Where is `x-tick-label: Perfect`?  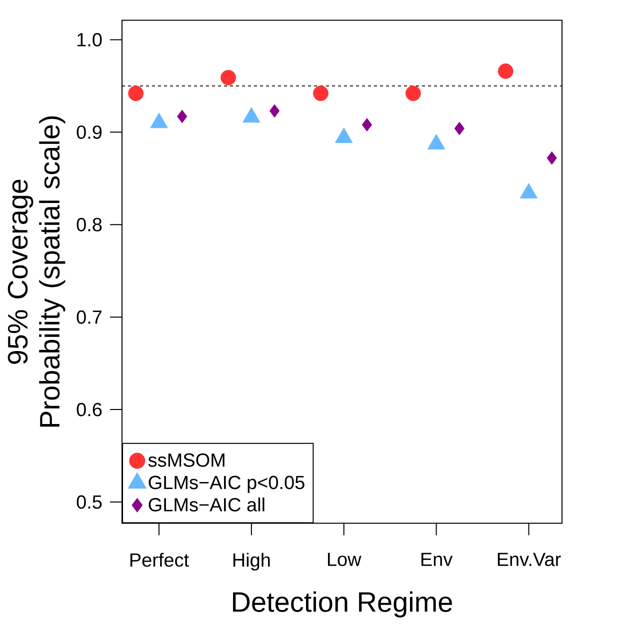 x-tick-label: Perfect is located at coordinates (159, 559).